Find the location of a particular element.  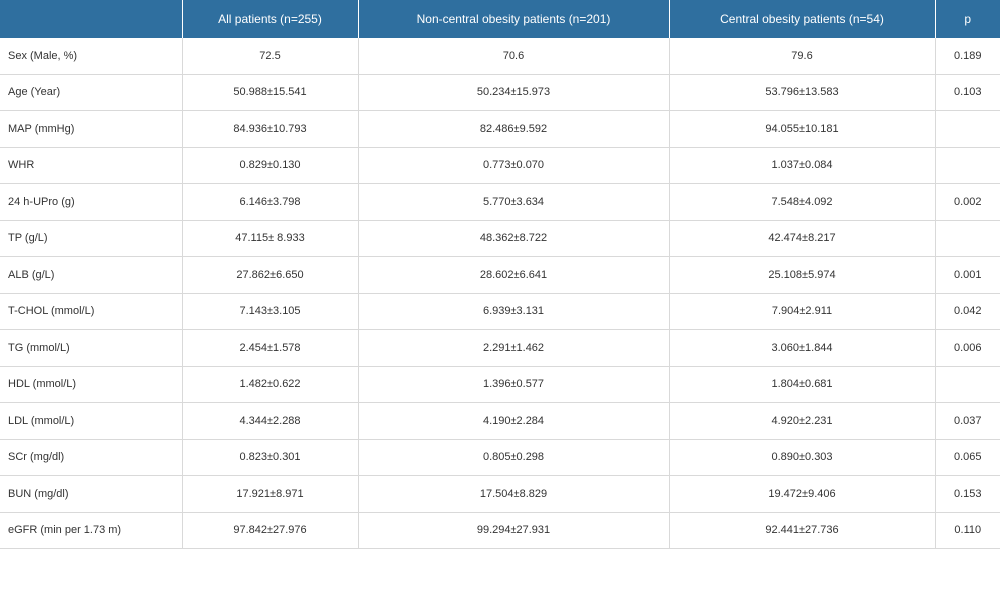

cell-non-central-obesity: 0.773±0.070 is located at coordinates (513, 165).